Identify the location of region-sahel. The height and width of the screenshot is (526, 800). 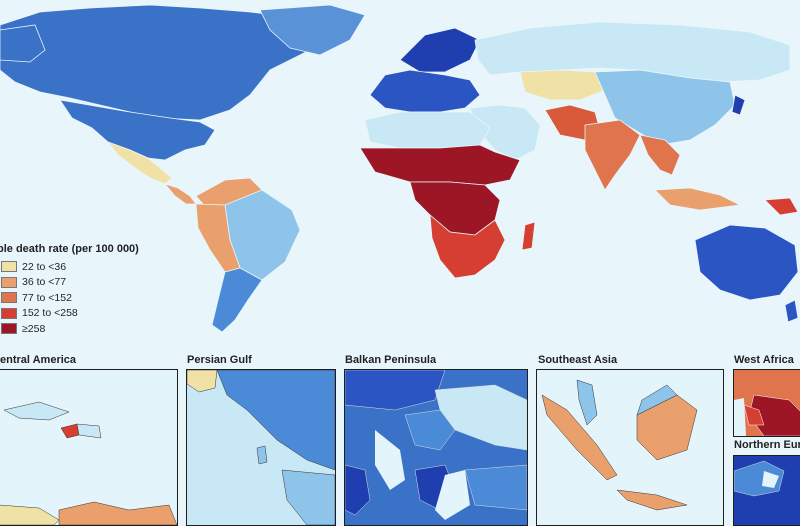
(440, 165).